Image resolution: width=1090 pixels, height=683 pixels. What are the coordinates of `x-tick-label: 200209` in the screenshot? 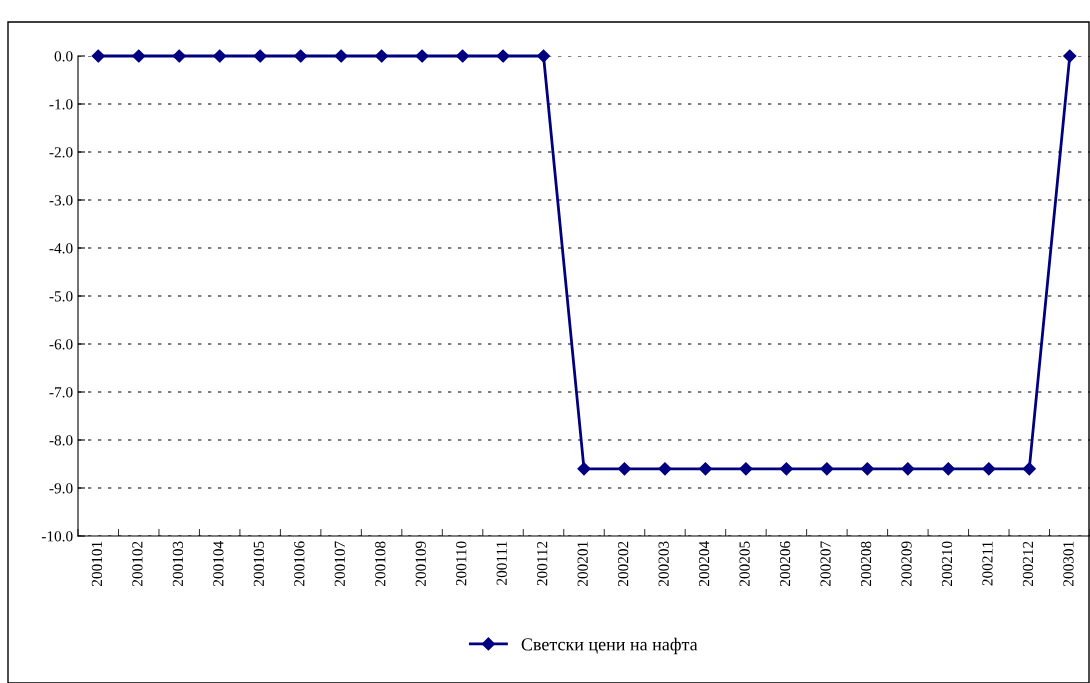 It's located at (906, 564).